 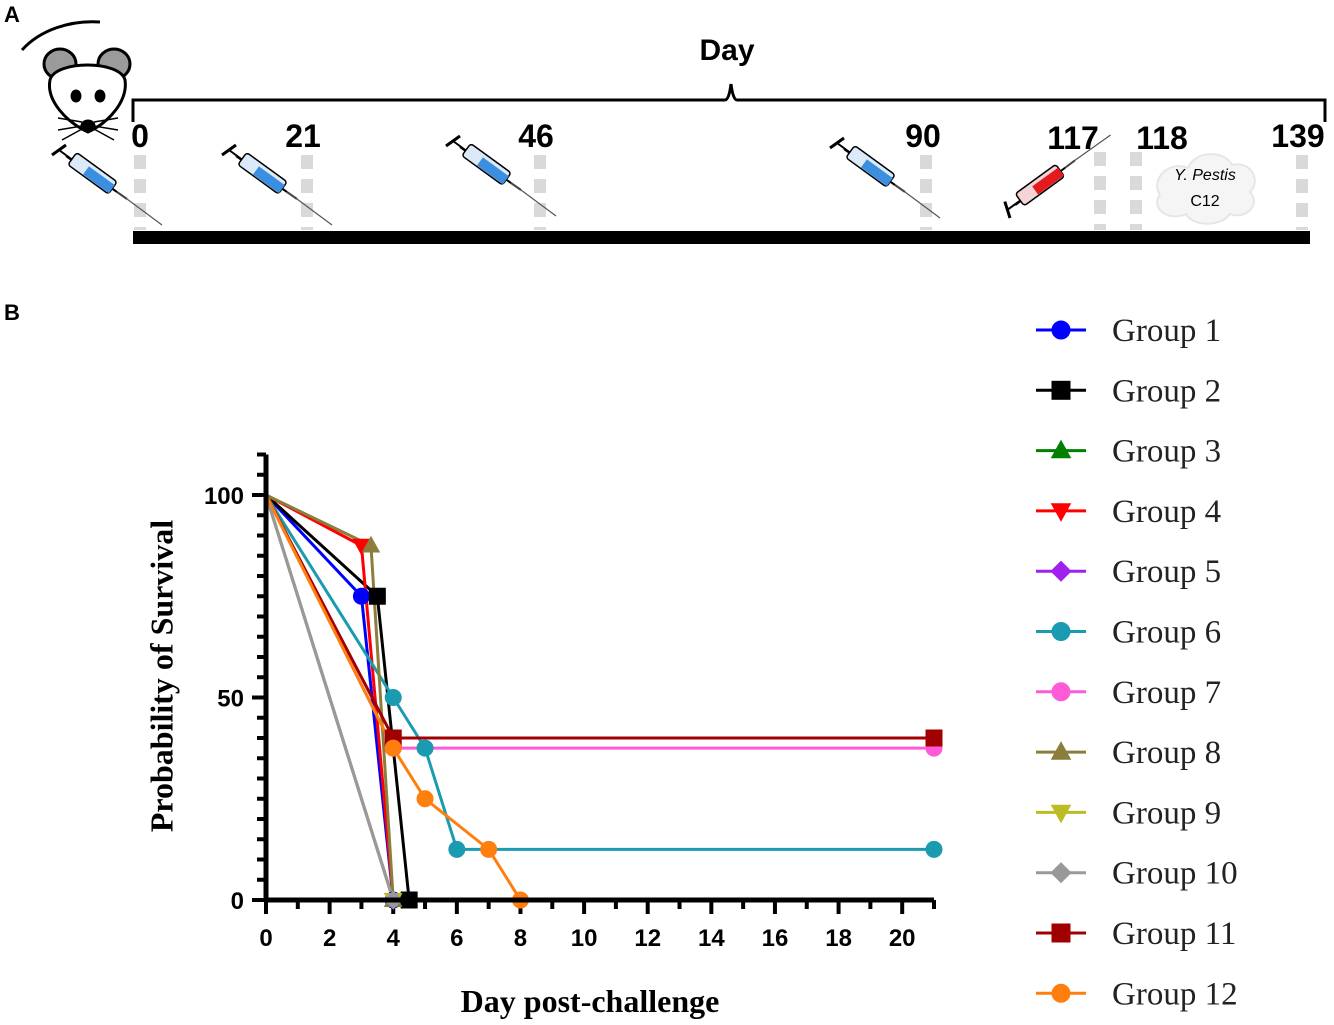 I want to click on x-tick-label: 14, so click(x=711, y=938).